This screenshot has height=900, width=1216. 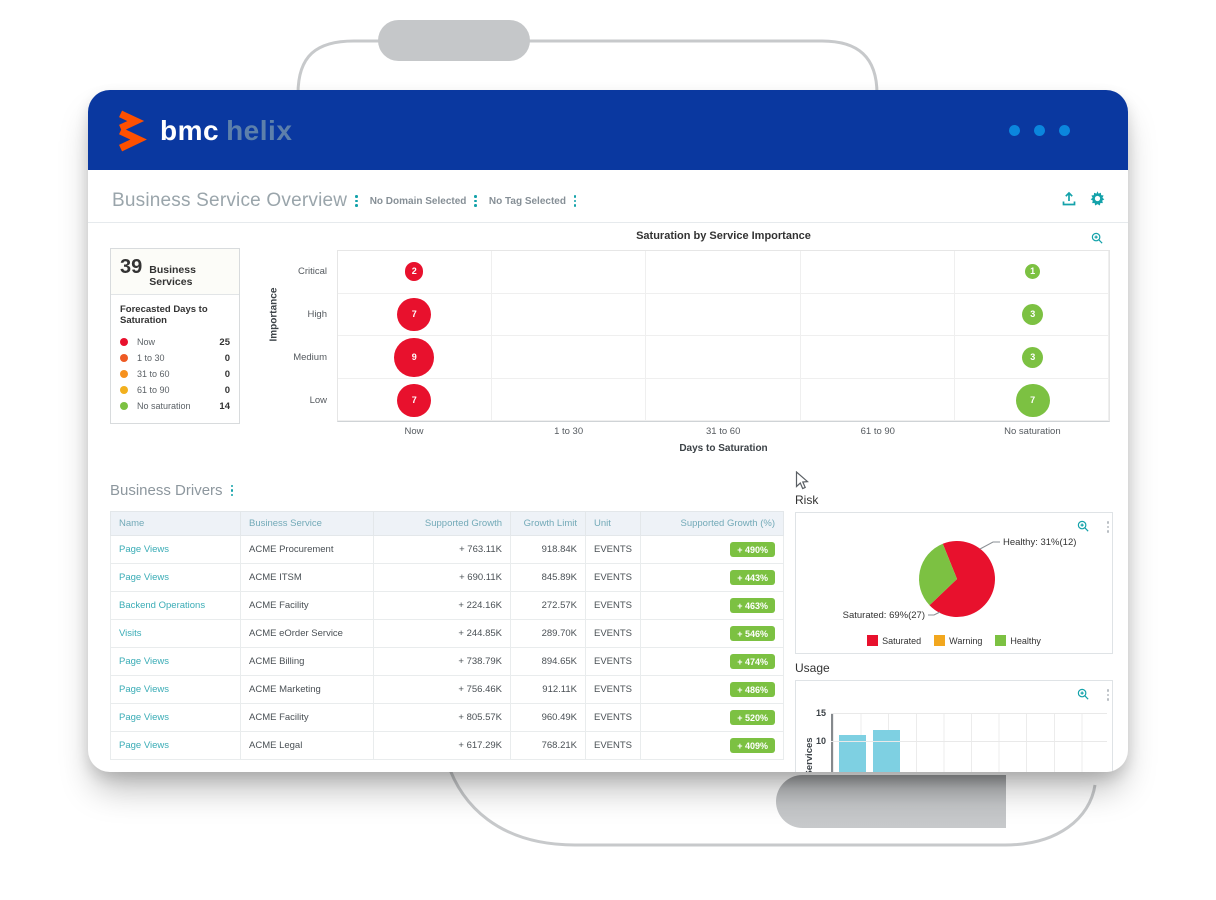 I want to click on bubble-saturated: 9, so click(x=414, y=357).